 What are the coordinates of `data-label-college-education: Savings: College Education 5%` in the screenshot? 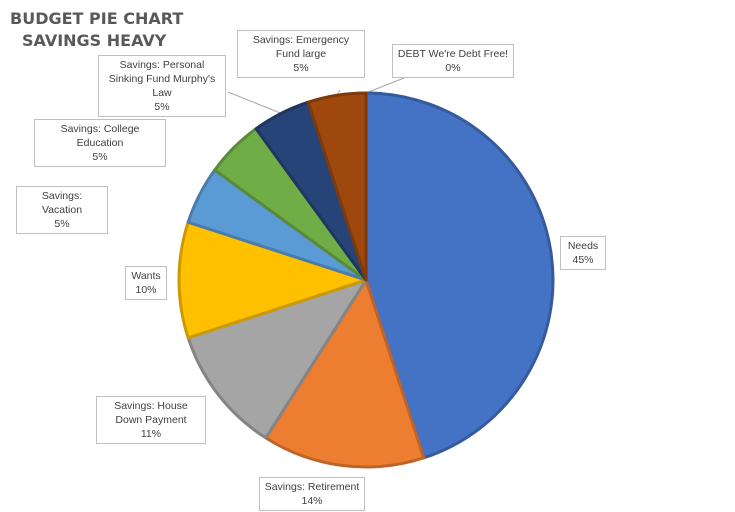 It's located at (100, 143).